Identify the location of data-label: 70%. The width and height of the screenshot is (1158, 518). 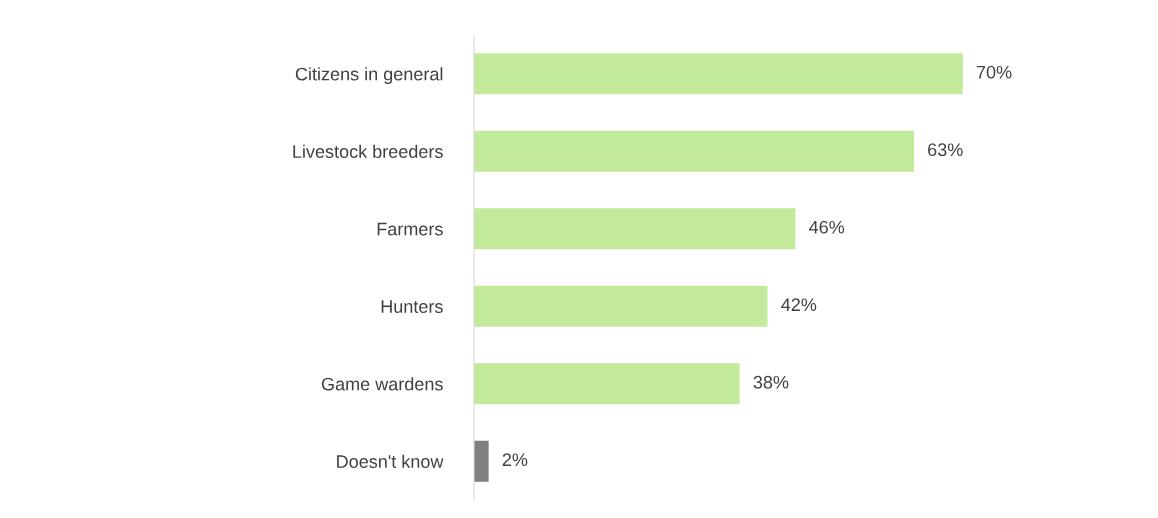
(994, 72).